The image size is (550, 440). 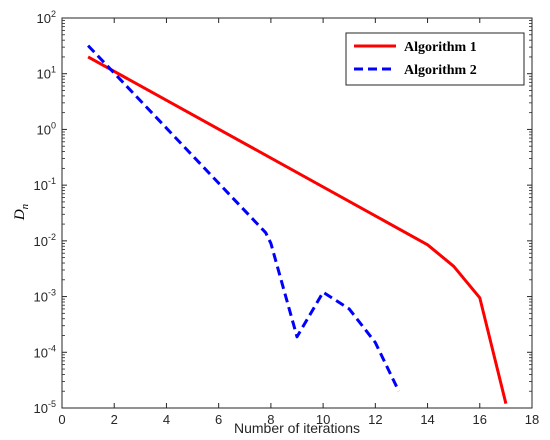 What do you see at coordinates (166, 419) in the screenshot?
I see `x-tick-label: 4` at bounding box center [166, 419].